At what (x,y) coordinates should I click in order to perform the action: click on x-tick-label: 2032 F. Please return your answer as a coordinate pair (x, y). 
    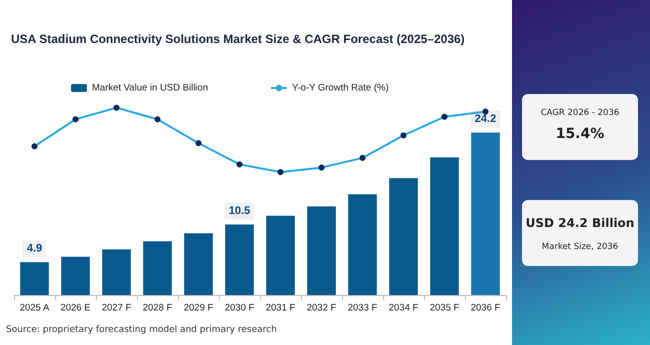
    Looking at the image, I should click on (321, 308).